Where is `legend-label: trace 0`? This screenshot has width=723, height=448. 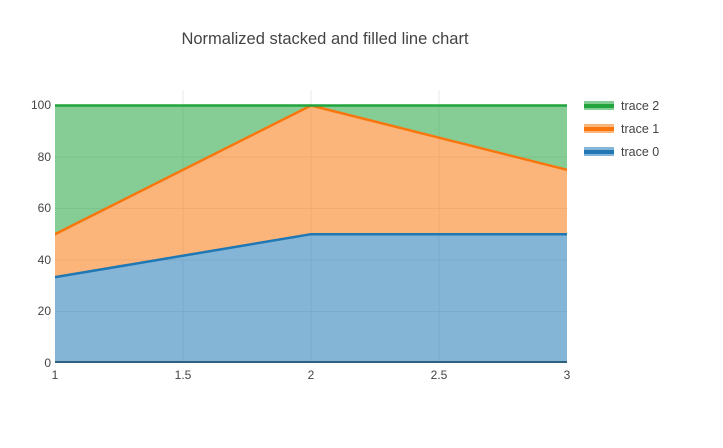 legend-label: trace 0 is located at coordinates (640, 151).